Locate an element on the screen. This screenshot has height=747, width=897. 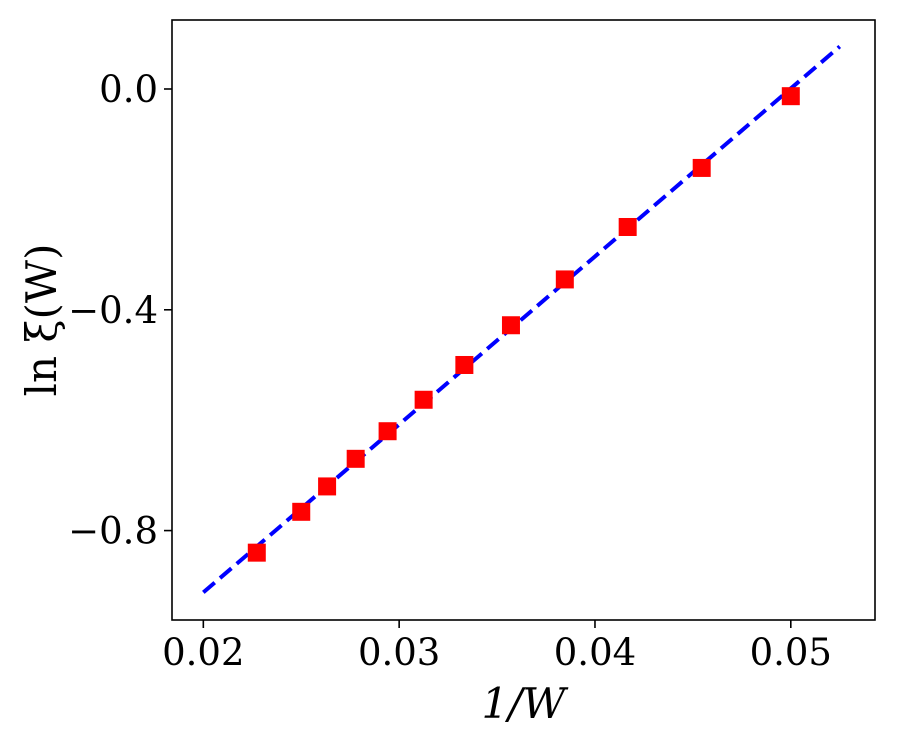
x-axis-label: 1/W is located at coordinates (525, 703).